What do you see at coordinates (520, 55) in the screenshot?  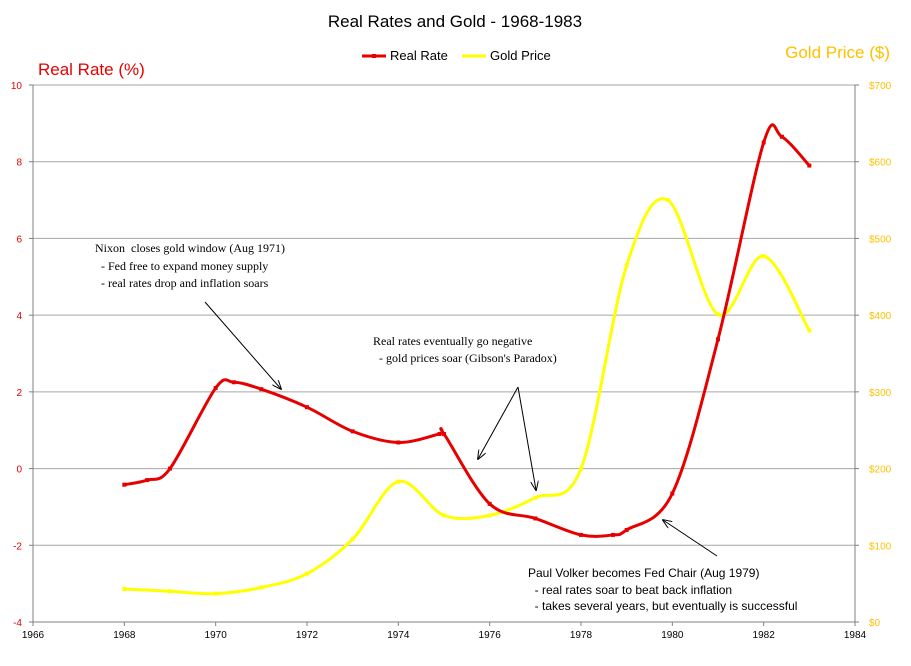 I see `legend-gold-price-label: Gold Price` at bounding box center [520, 55].